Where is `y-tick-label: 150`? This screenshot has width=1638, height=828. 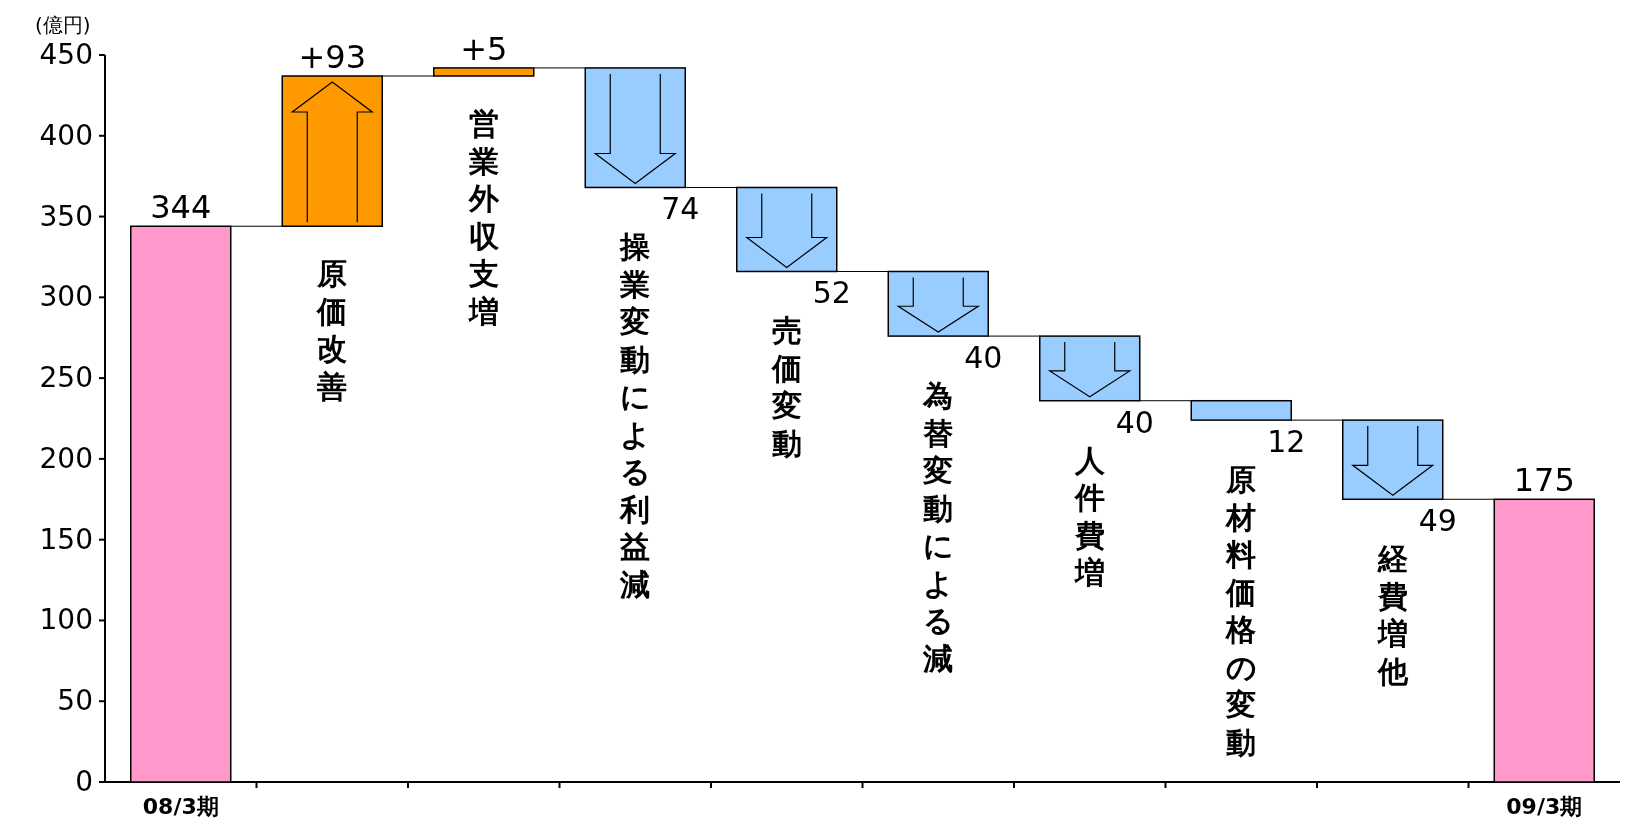
y-tick-label: 150 is located at coordinates (66, 539).